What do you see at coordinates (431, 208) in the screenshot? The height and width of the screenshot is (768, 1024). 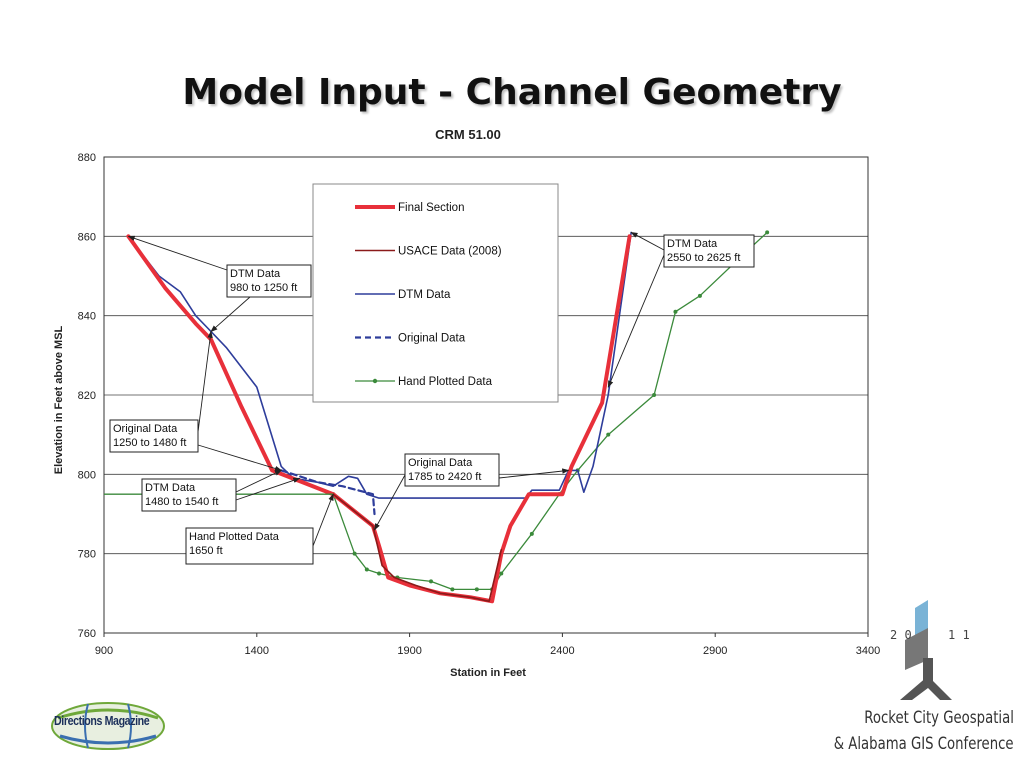 I see `legend-label: Final Section` at bounding box center [431, 208].